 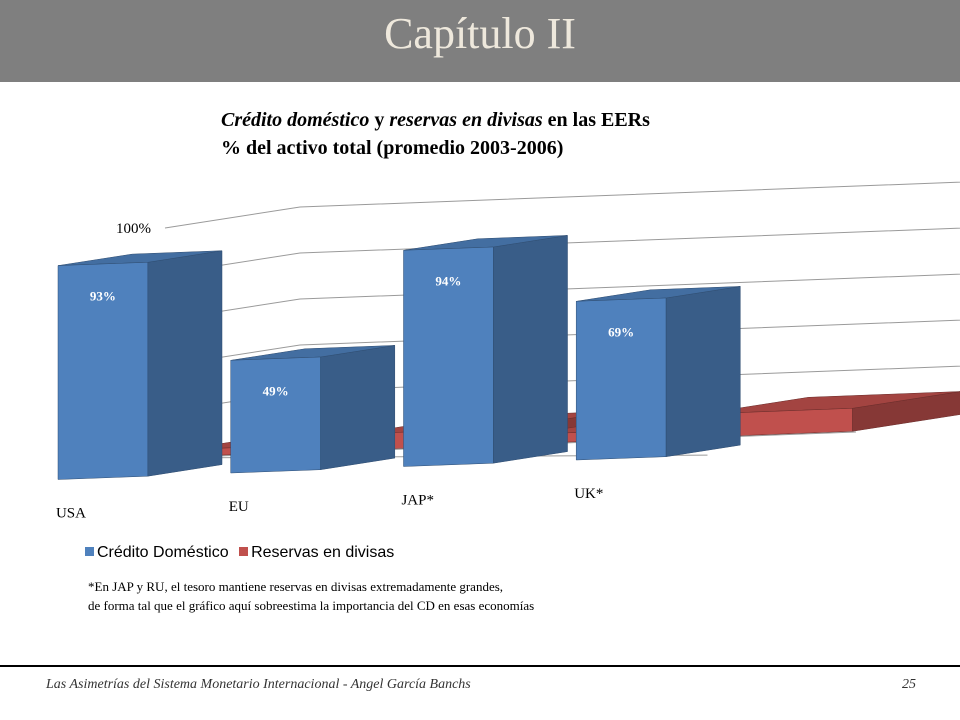 I want to click on data-label: 94%, so click(x=448, y=280).